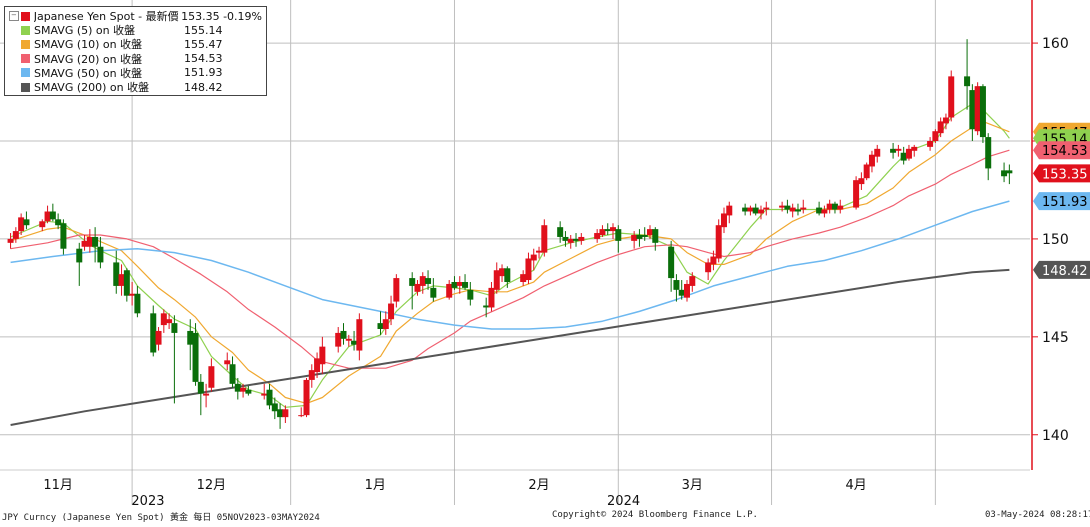 The width and height of the screenshot is (1090, 527). What do you see at coordinates (203, 73) in the screenshot?
I see `legend-value: 151.93` at bounding box center [203, 73].